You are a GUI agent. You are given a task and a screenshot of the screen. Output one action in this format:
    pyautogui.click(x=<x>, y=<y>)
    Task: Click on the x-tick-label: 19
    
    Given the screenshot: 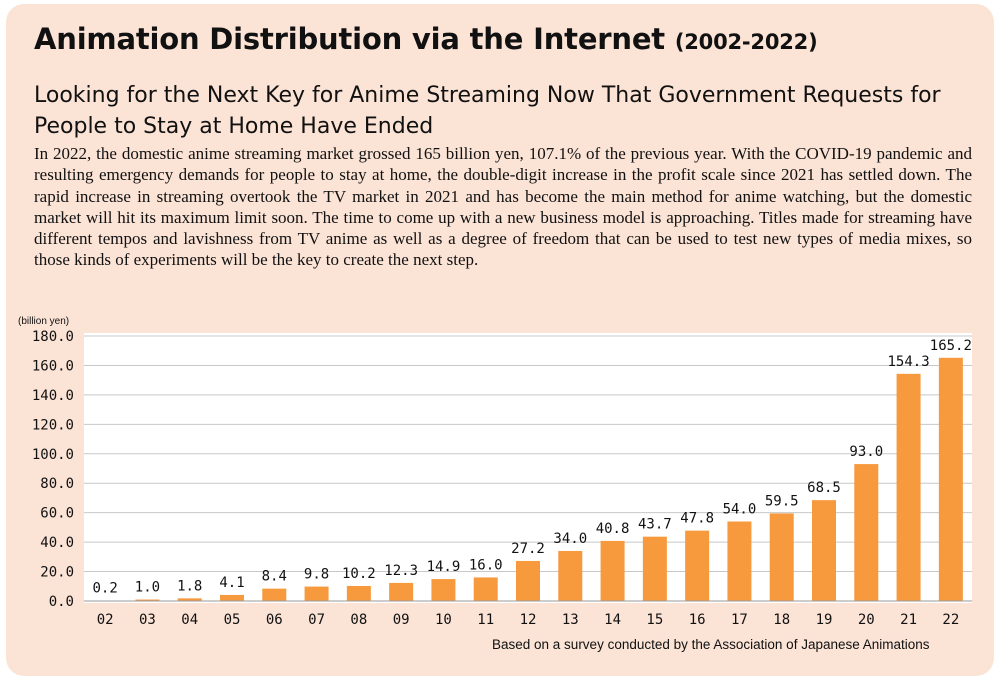 What is the action you would take?
    pyautogui.click(x=824, y=620)
    